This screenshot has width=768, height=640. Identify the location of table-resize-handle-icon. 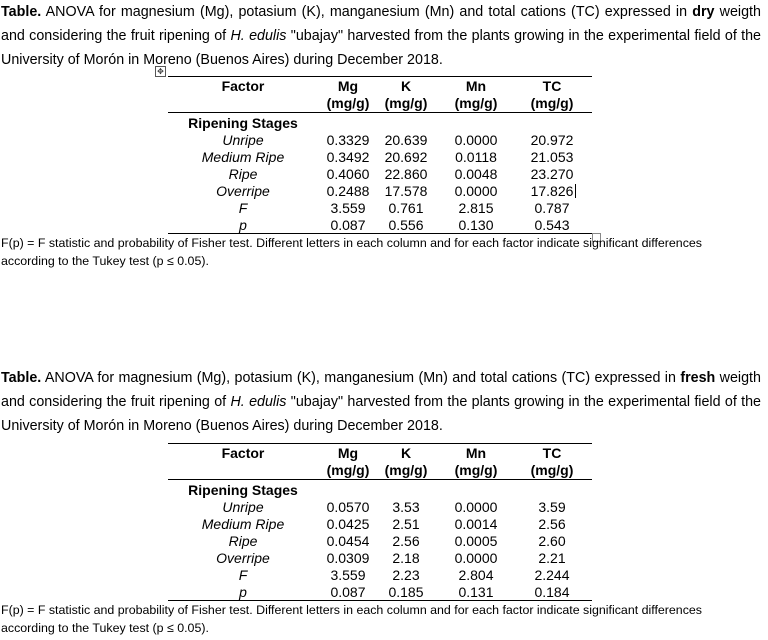
(596, 237).